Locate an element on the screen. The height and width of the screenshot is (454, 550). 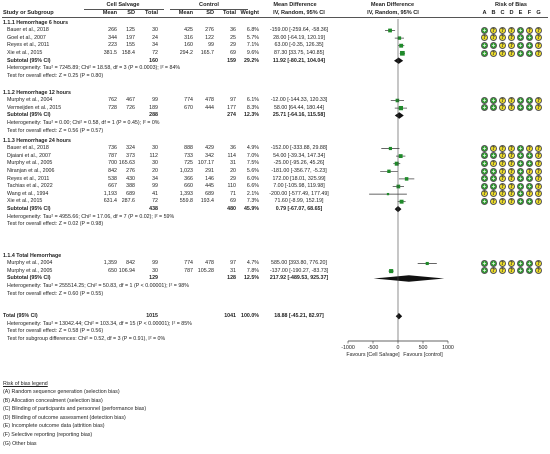
subtotal-ci: 217.92 [-489.53, 925.37] is located at coordinates (299, 278).